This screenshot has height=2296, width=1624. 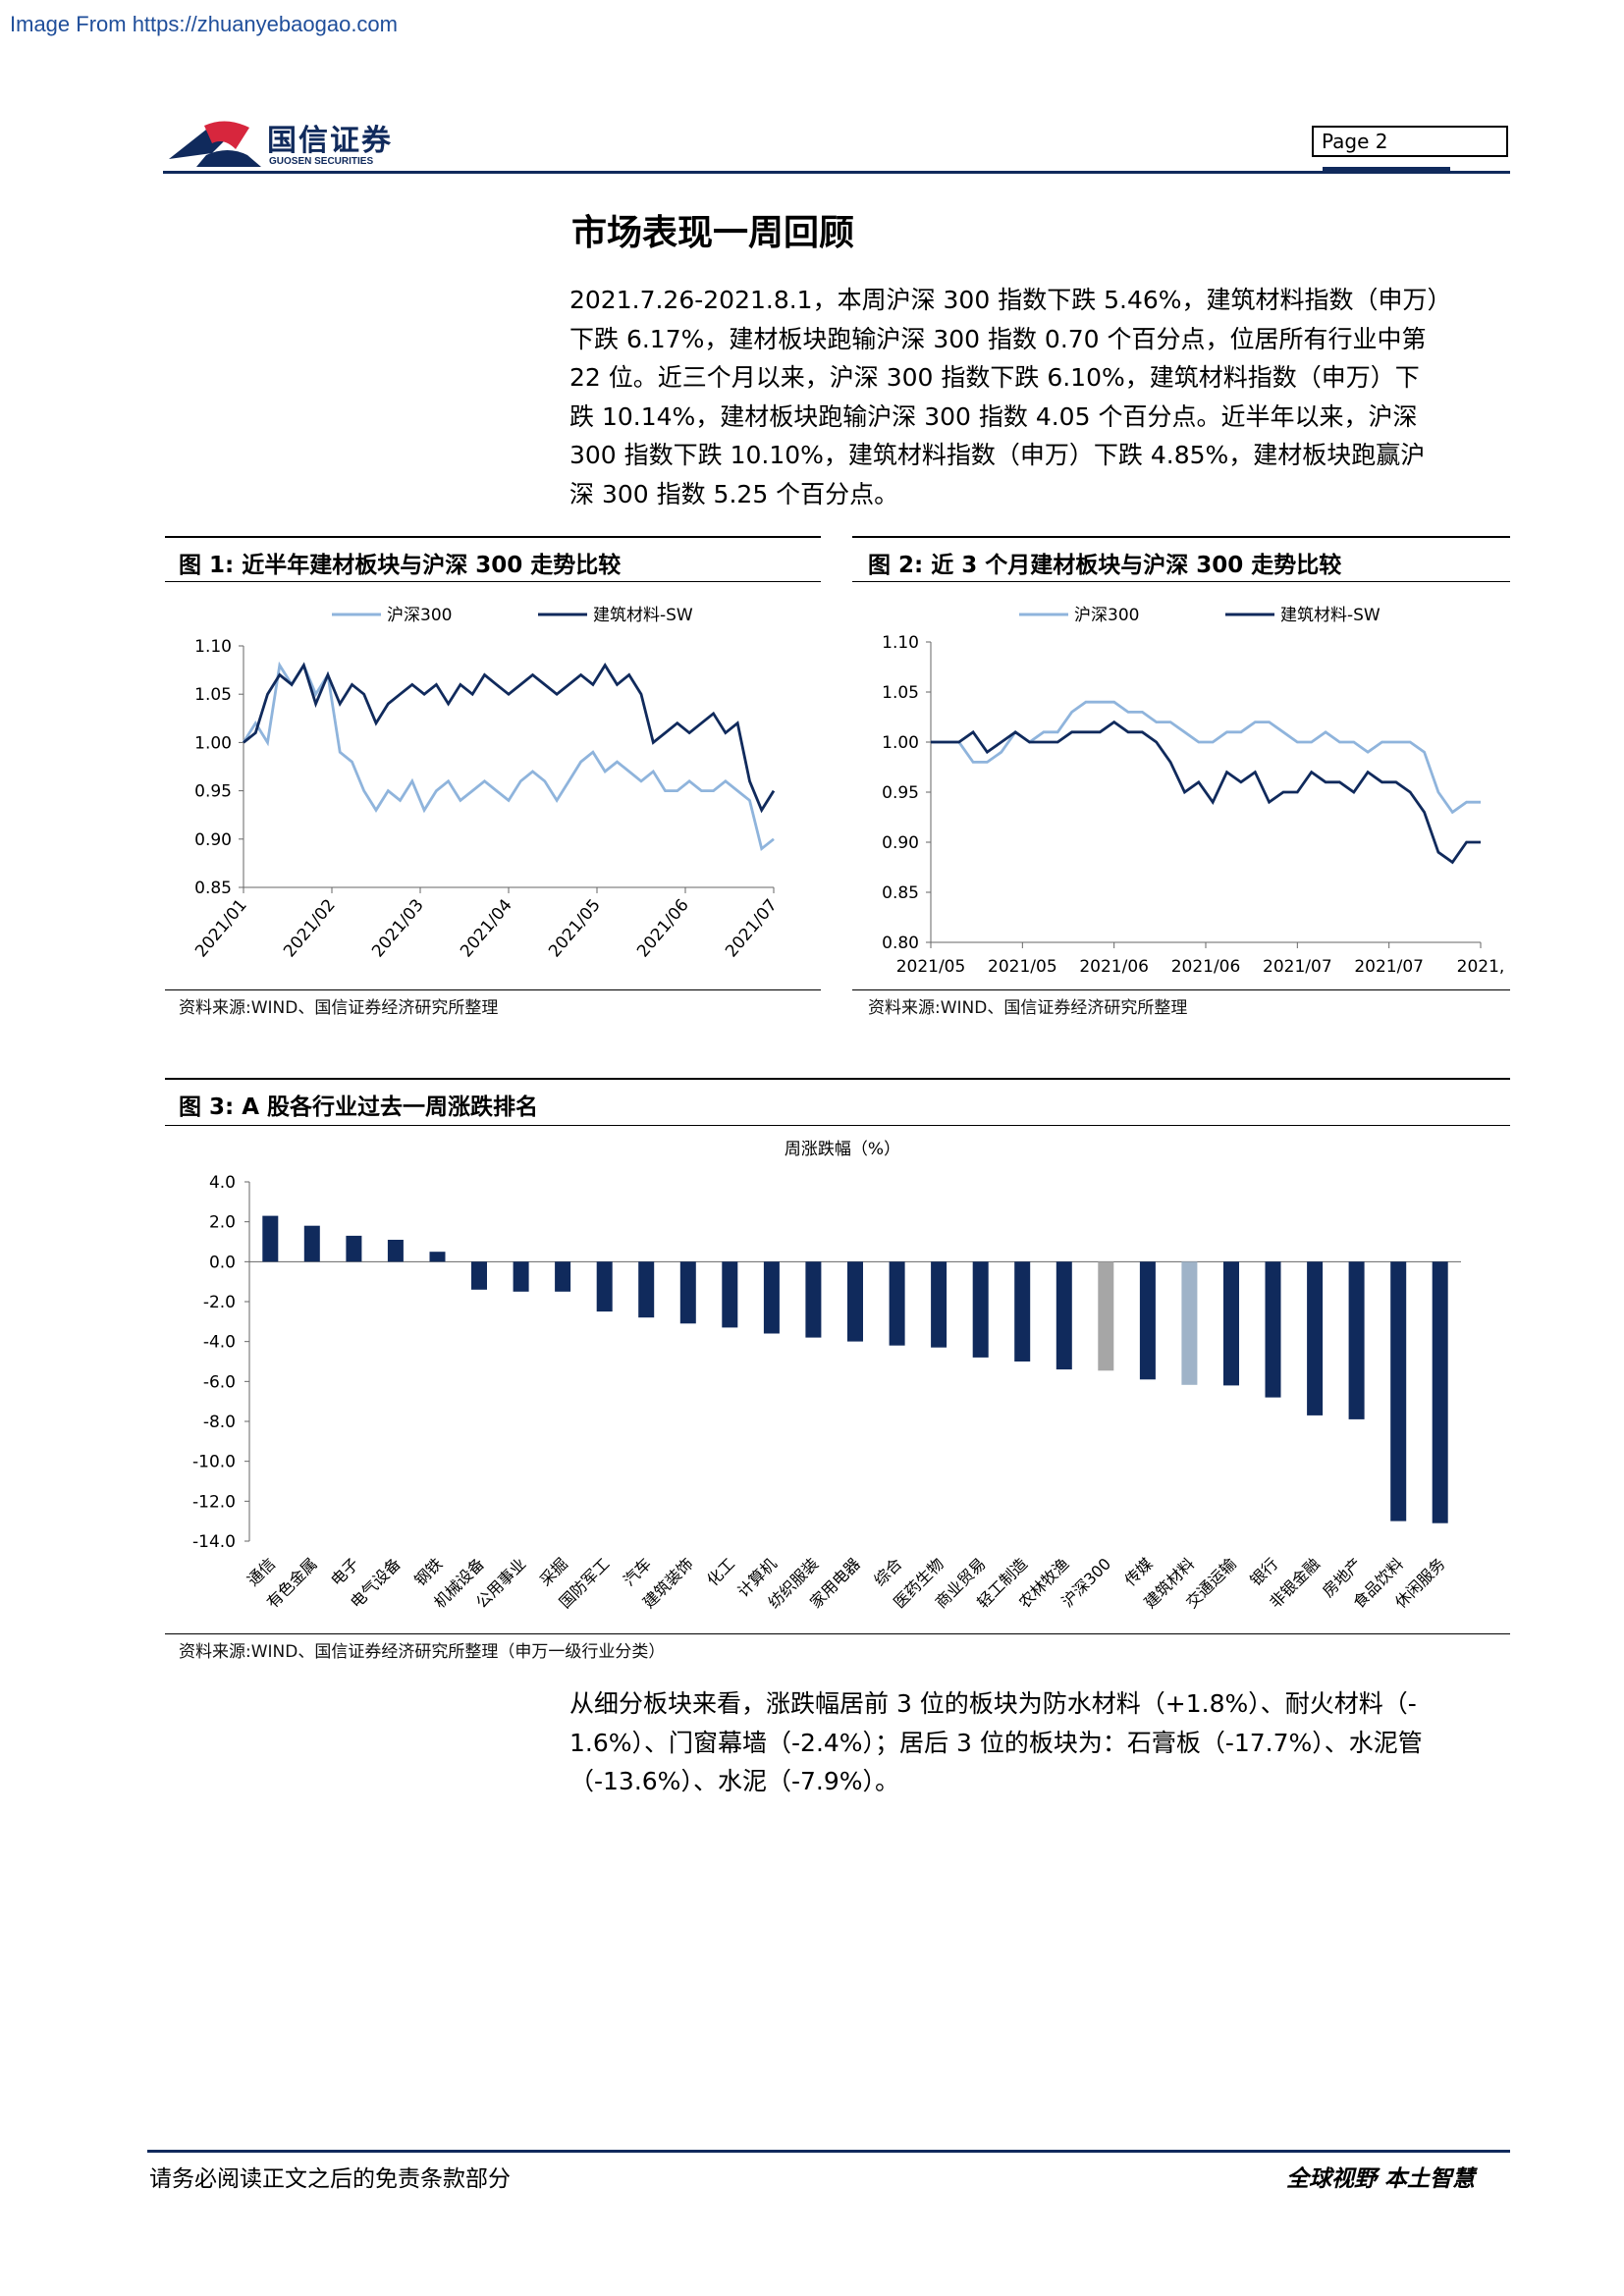 What do you see at coordinates (219, 1422) in the screenshot?
I see `y-tick-label: -8.0` at bounding box center [219, 1422].